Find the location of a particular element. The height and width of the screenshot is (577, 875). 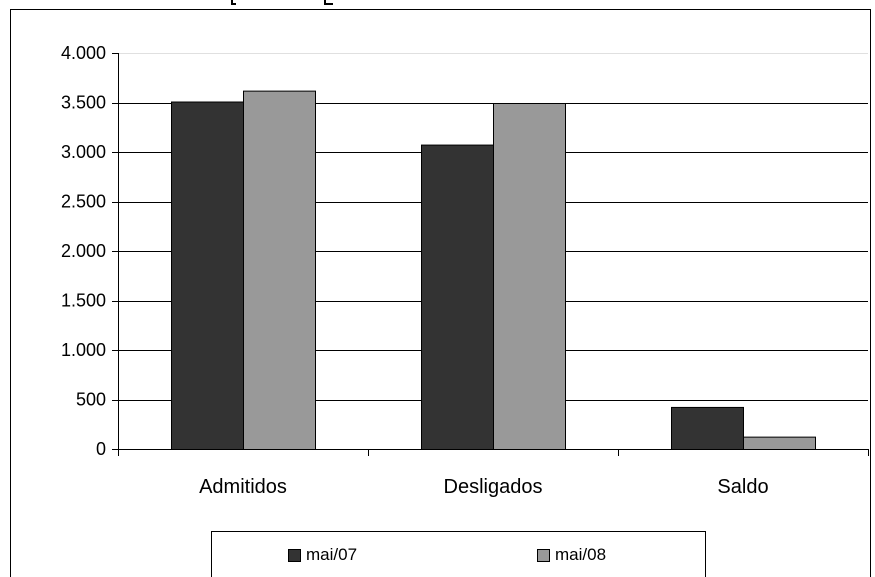

y-tick-label: 3.000 is located at coordinates (83, 152).